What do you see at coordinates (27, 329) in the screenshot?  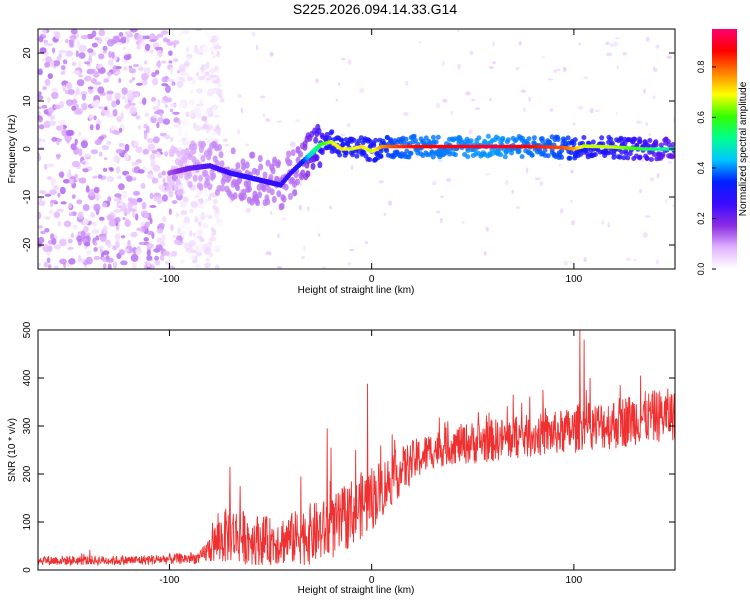 I see `snr-y-tick-label: 500` at bounding box center [27, 329].